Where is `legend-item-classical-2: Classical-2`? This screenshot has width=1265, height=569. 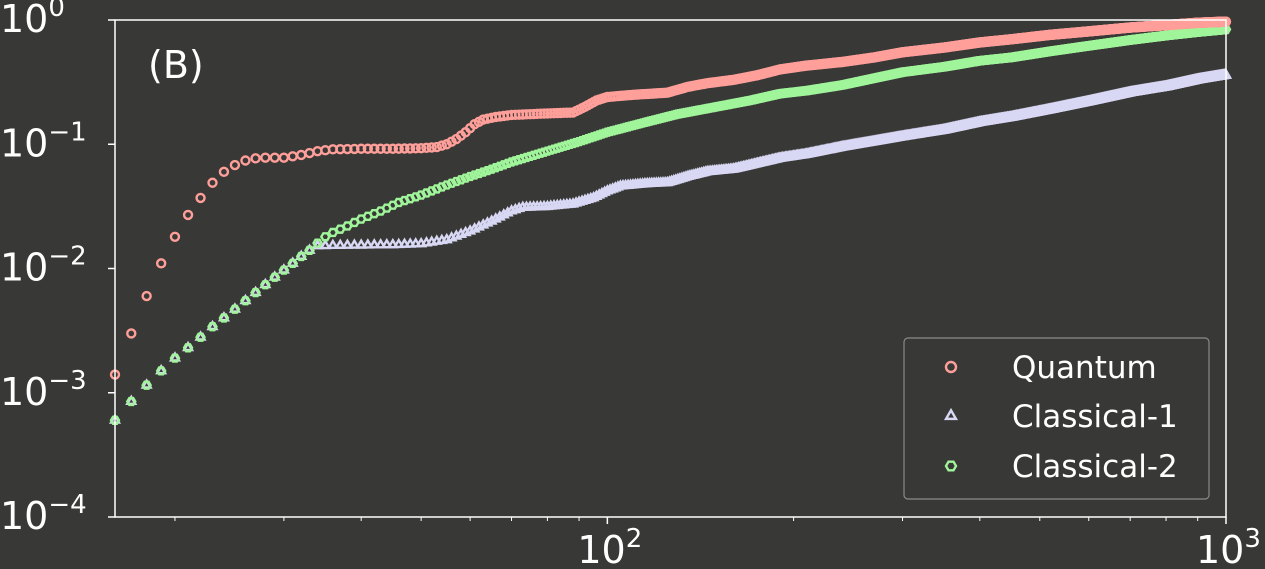 legend-item-classical-2: Classical-2 is located at coordinates (1061, 467).